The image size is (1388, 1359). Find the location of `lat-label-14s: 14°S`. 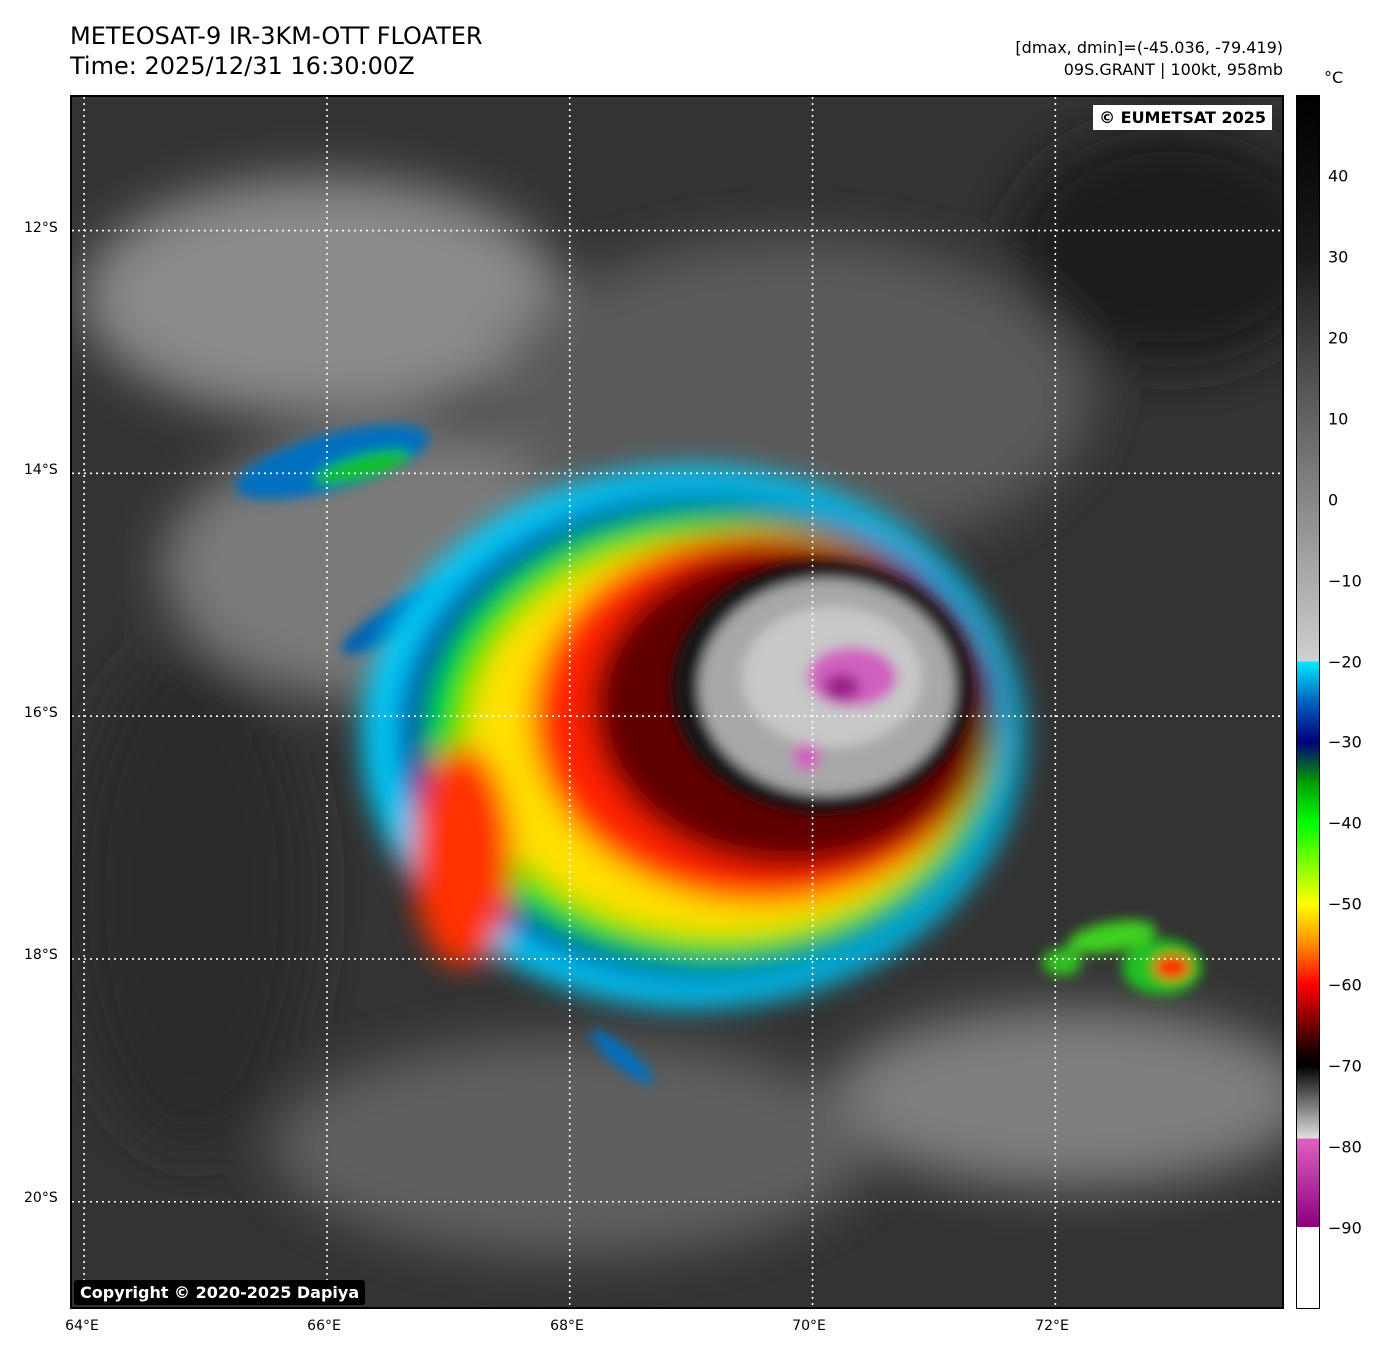

lat-label-14s: 14°S is located at coordinates (41, 470).